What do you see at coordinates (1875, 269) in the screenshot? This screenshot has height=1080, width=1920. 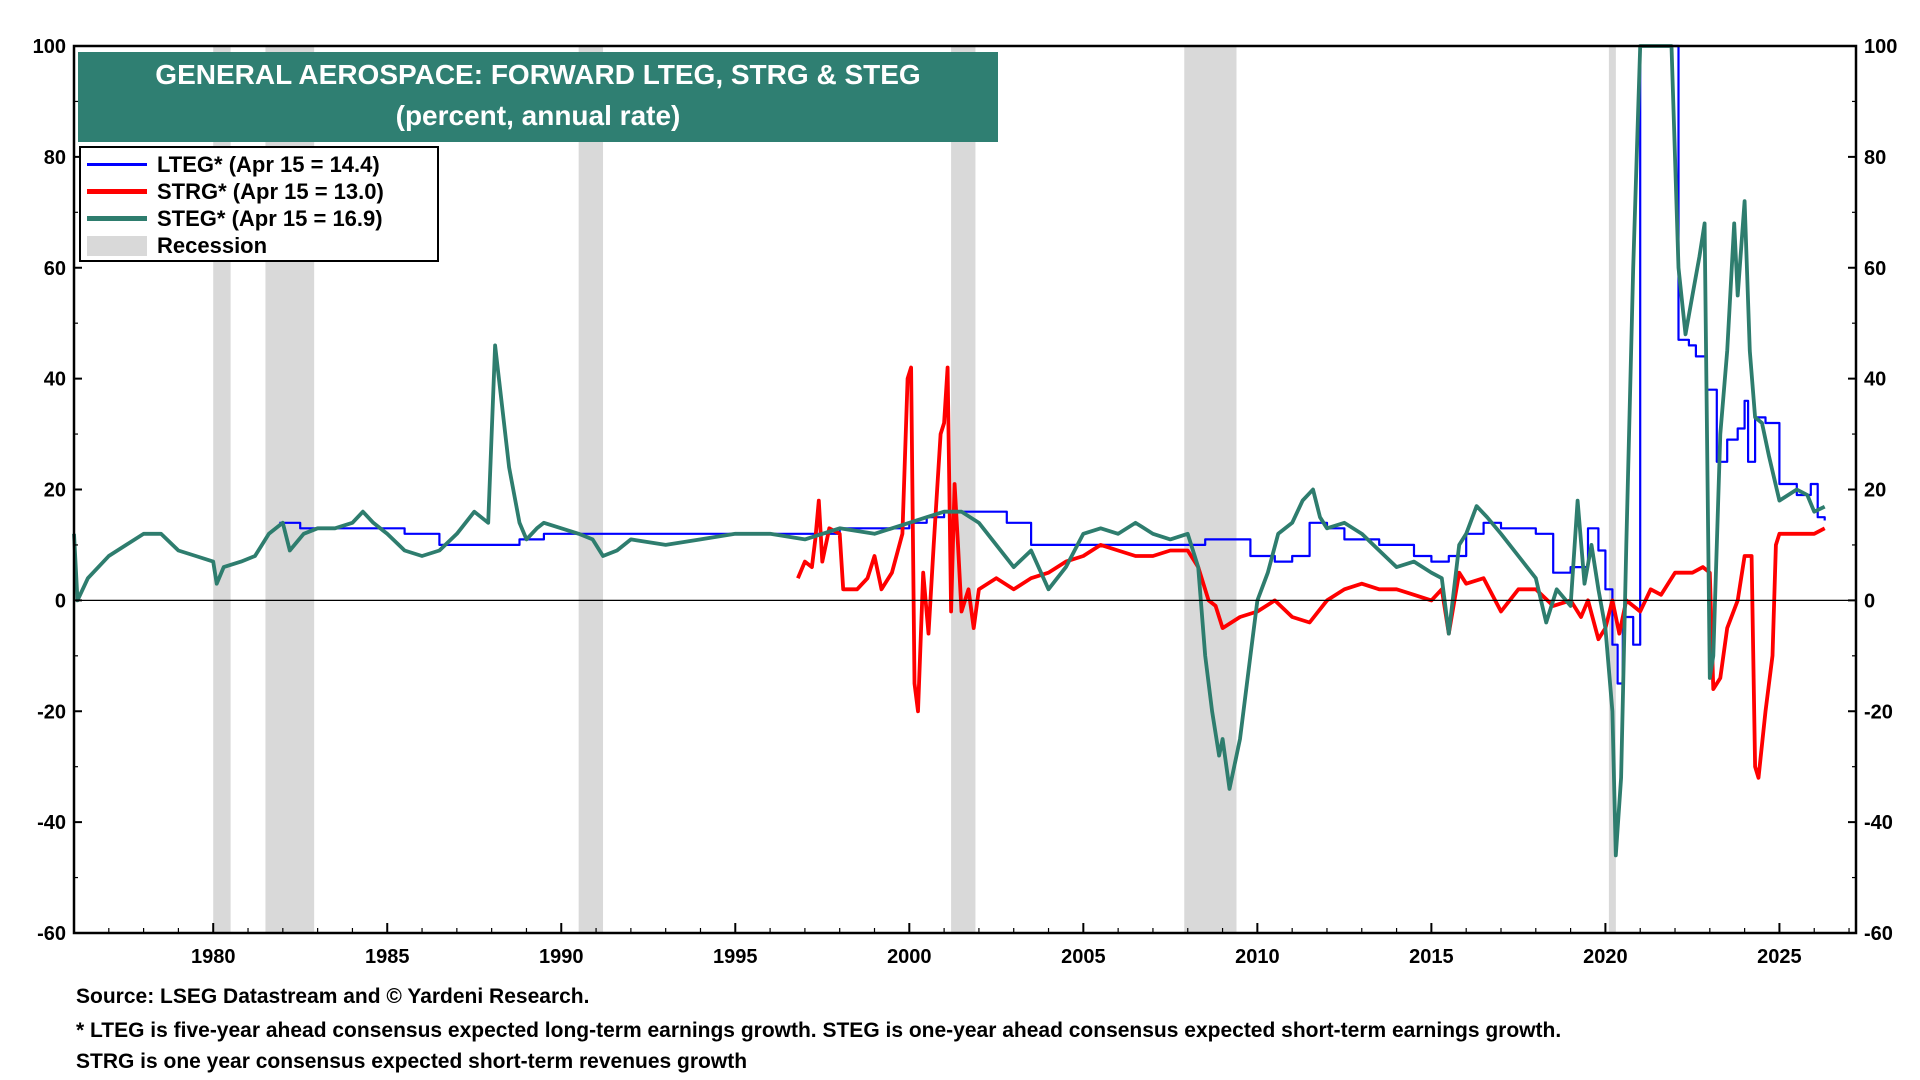 I see `y-tick-label-right: 60` at bounding box center [1875, 269].